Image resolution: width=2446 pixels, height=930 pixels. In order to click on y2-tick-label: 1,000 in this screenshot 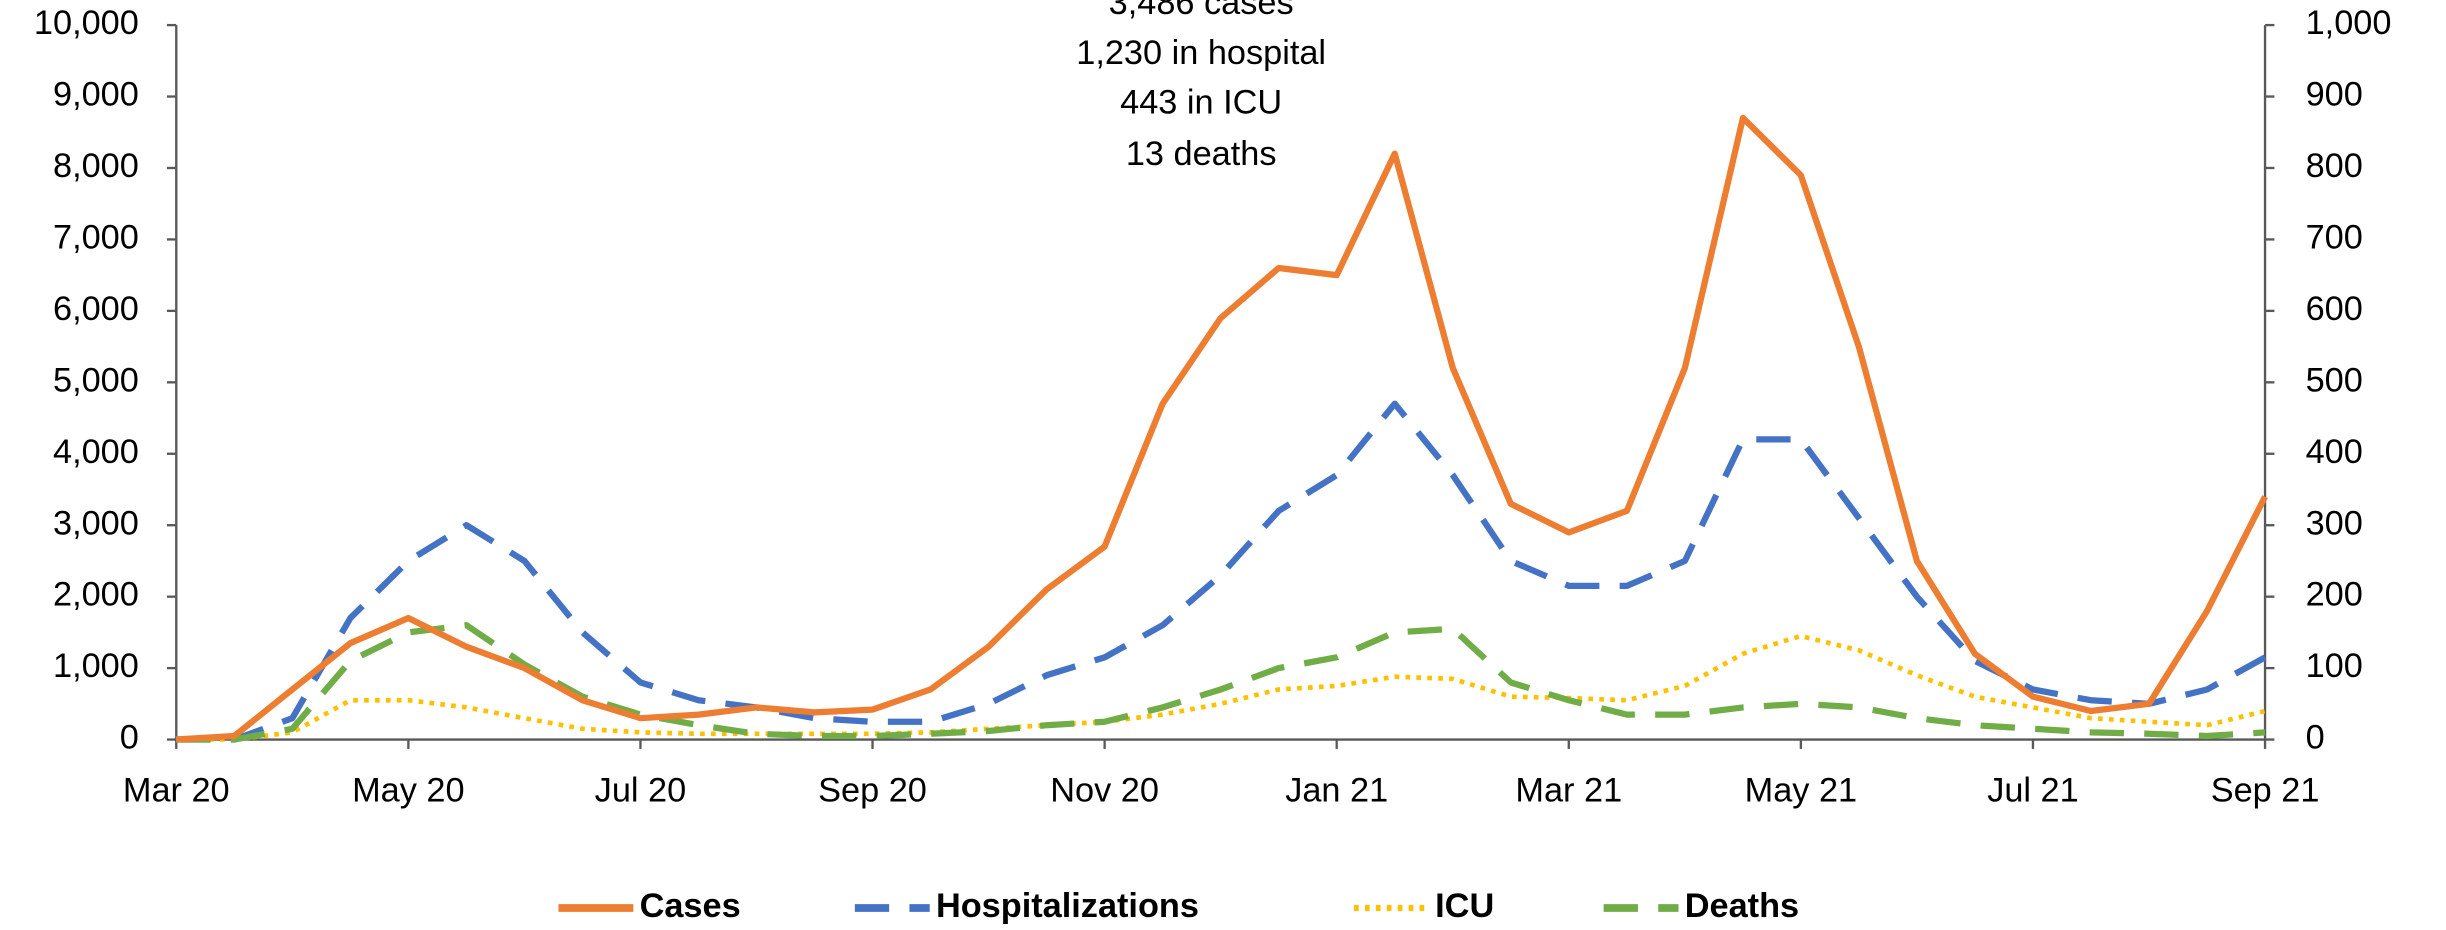, I will do `click(2349, 23)`.